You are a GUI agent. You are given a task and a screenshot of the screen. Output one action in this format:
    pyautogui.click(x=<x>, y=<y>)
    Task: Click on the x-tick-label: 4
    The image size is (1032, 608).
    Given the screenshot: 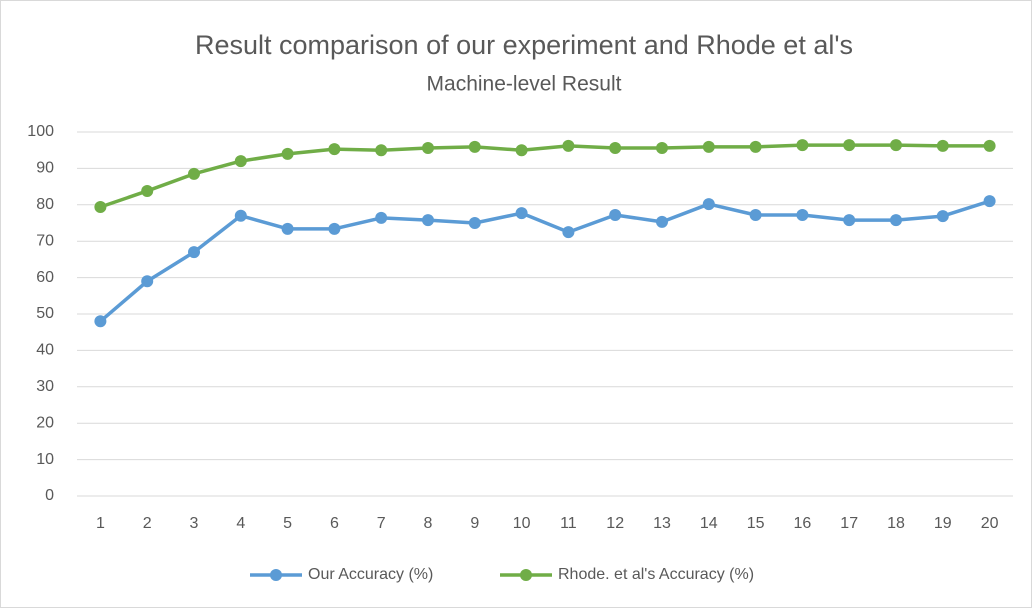 What is the action you would take?
    pyautogui.click(x=240, y=523)
    